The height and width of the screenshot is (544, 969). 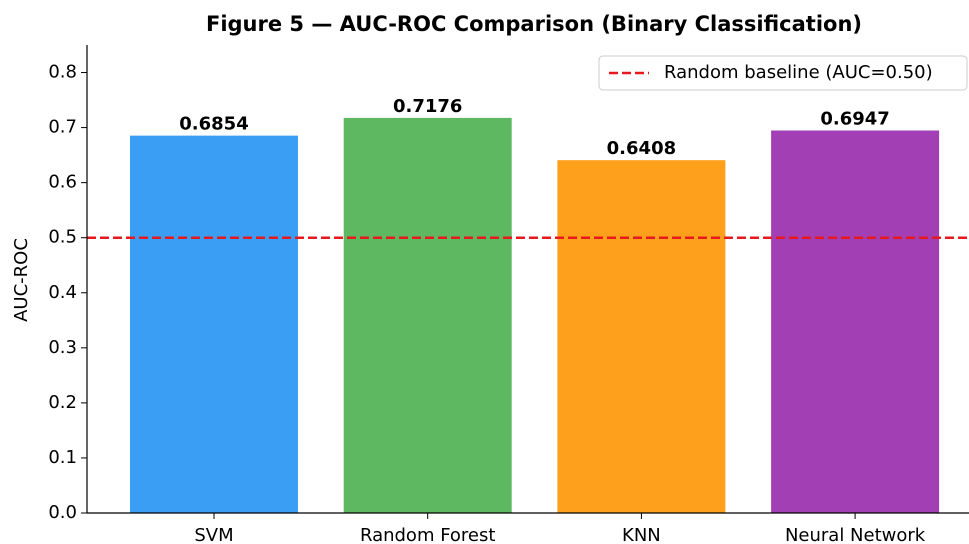 What do you see at coordinates (798, 72) in the screenshot?
I see `legend-label: Random baseline (AUC=0.50)` at bounding box center [798, 72].